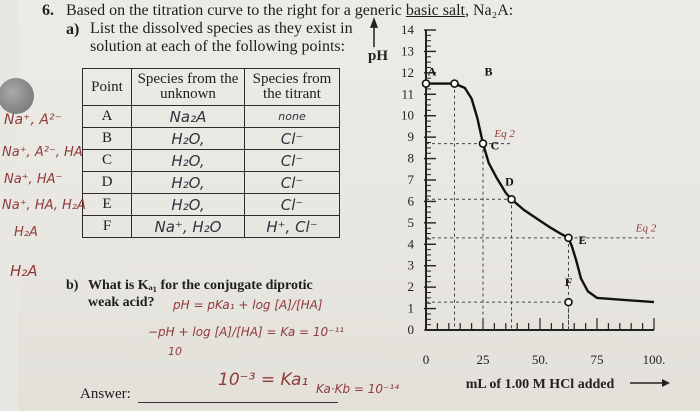 The image size is (700, 411). What do you see at coordinates (568, 282) in the screenshot?
I see `point-label-f: F` at bounding box center [568, 282].